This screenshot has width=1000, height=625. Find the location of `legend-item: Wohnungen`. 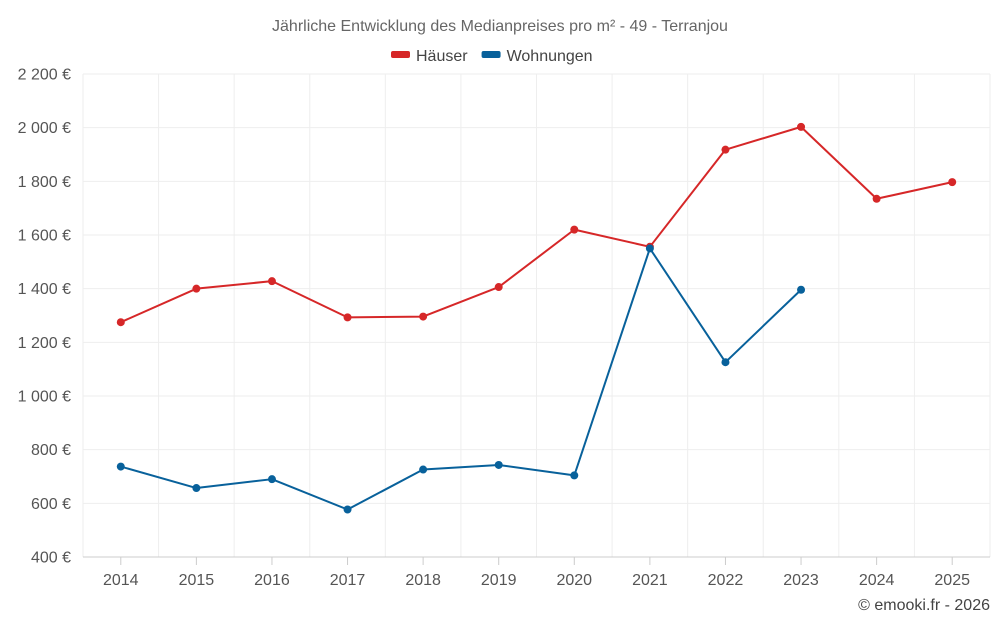

legend-item: Wohnungen is located at coordinates (537, 56).